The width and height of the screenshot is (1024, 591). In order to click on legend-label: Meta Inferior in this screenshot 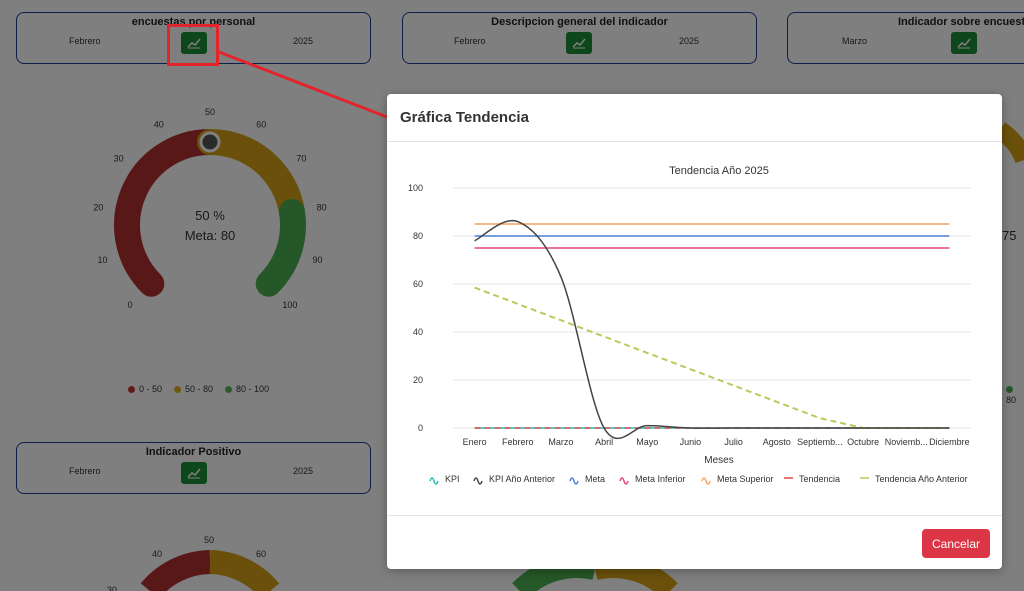, I will do `click(660, 479)`.